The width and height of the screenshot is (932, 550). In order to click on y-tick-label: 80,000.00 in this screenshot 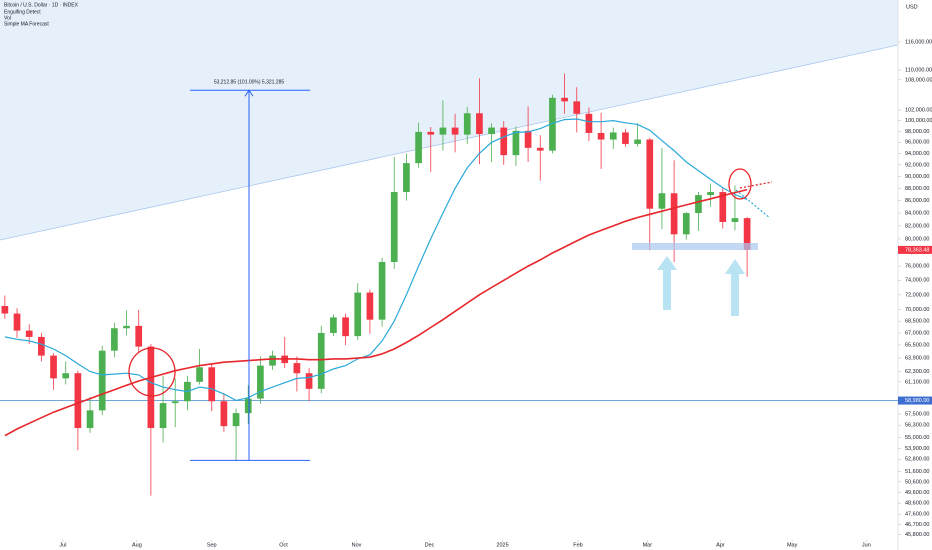, I will do `click(917, 239)`.